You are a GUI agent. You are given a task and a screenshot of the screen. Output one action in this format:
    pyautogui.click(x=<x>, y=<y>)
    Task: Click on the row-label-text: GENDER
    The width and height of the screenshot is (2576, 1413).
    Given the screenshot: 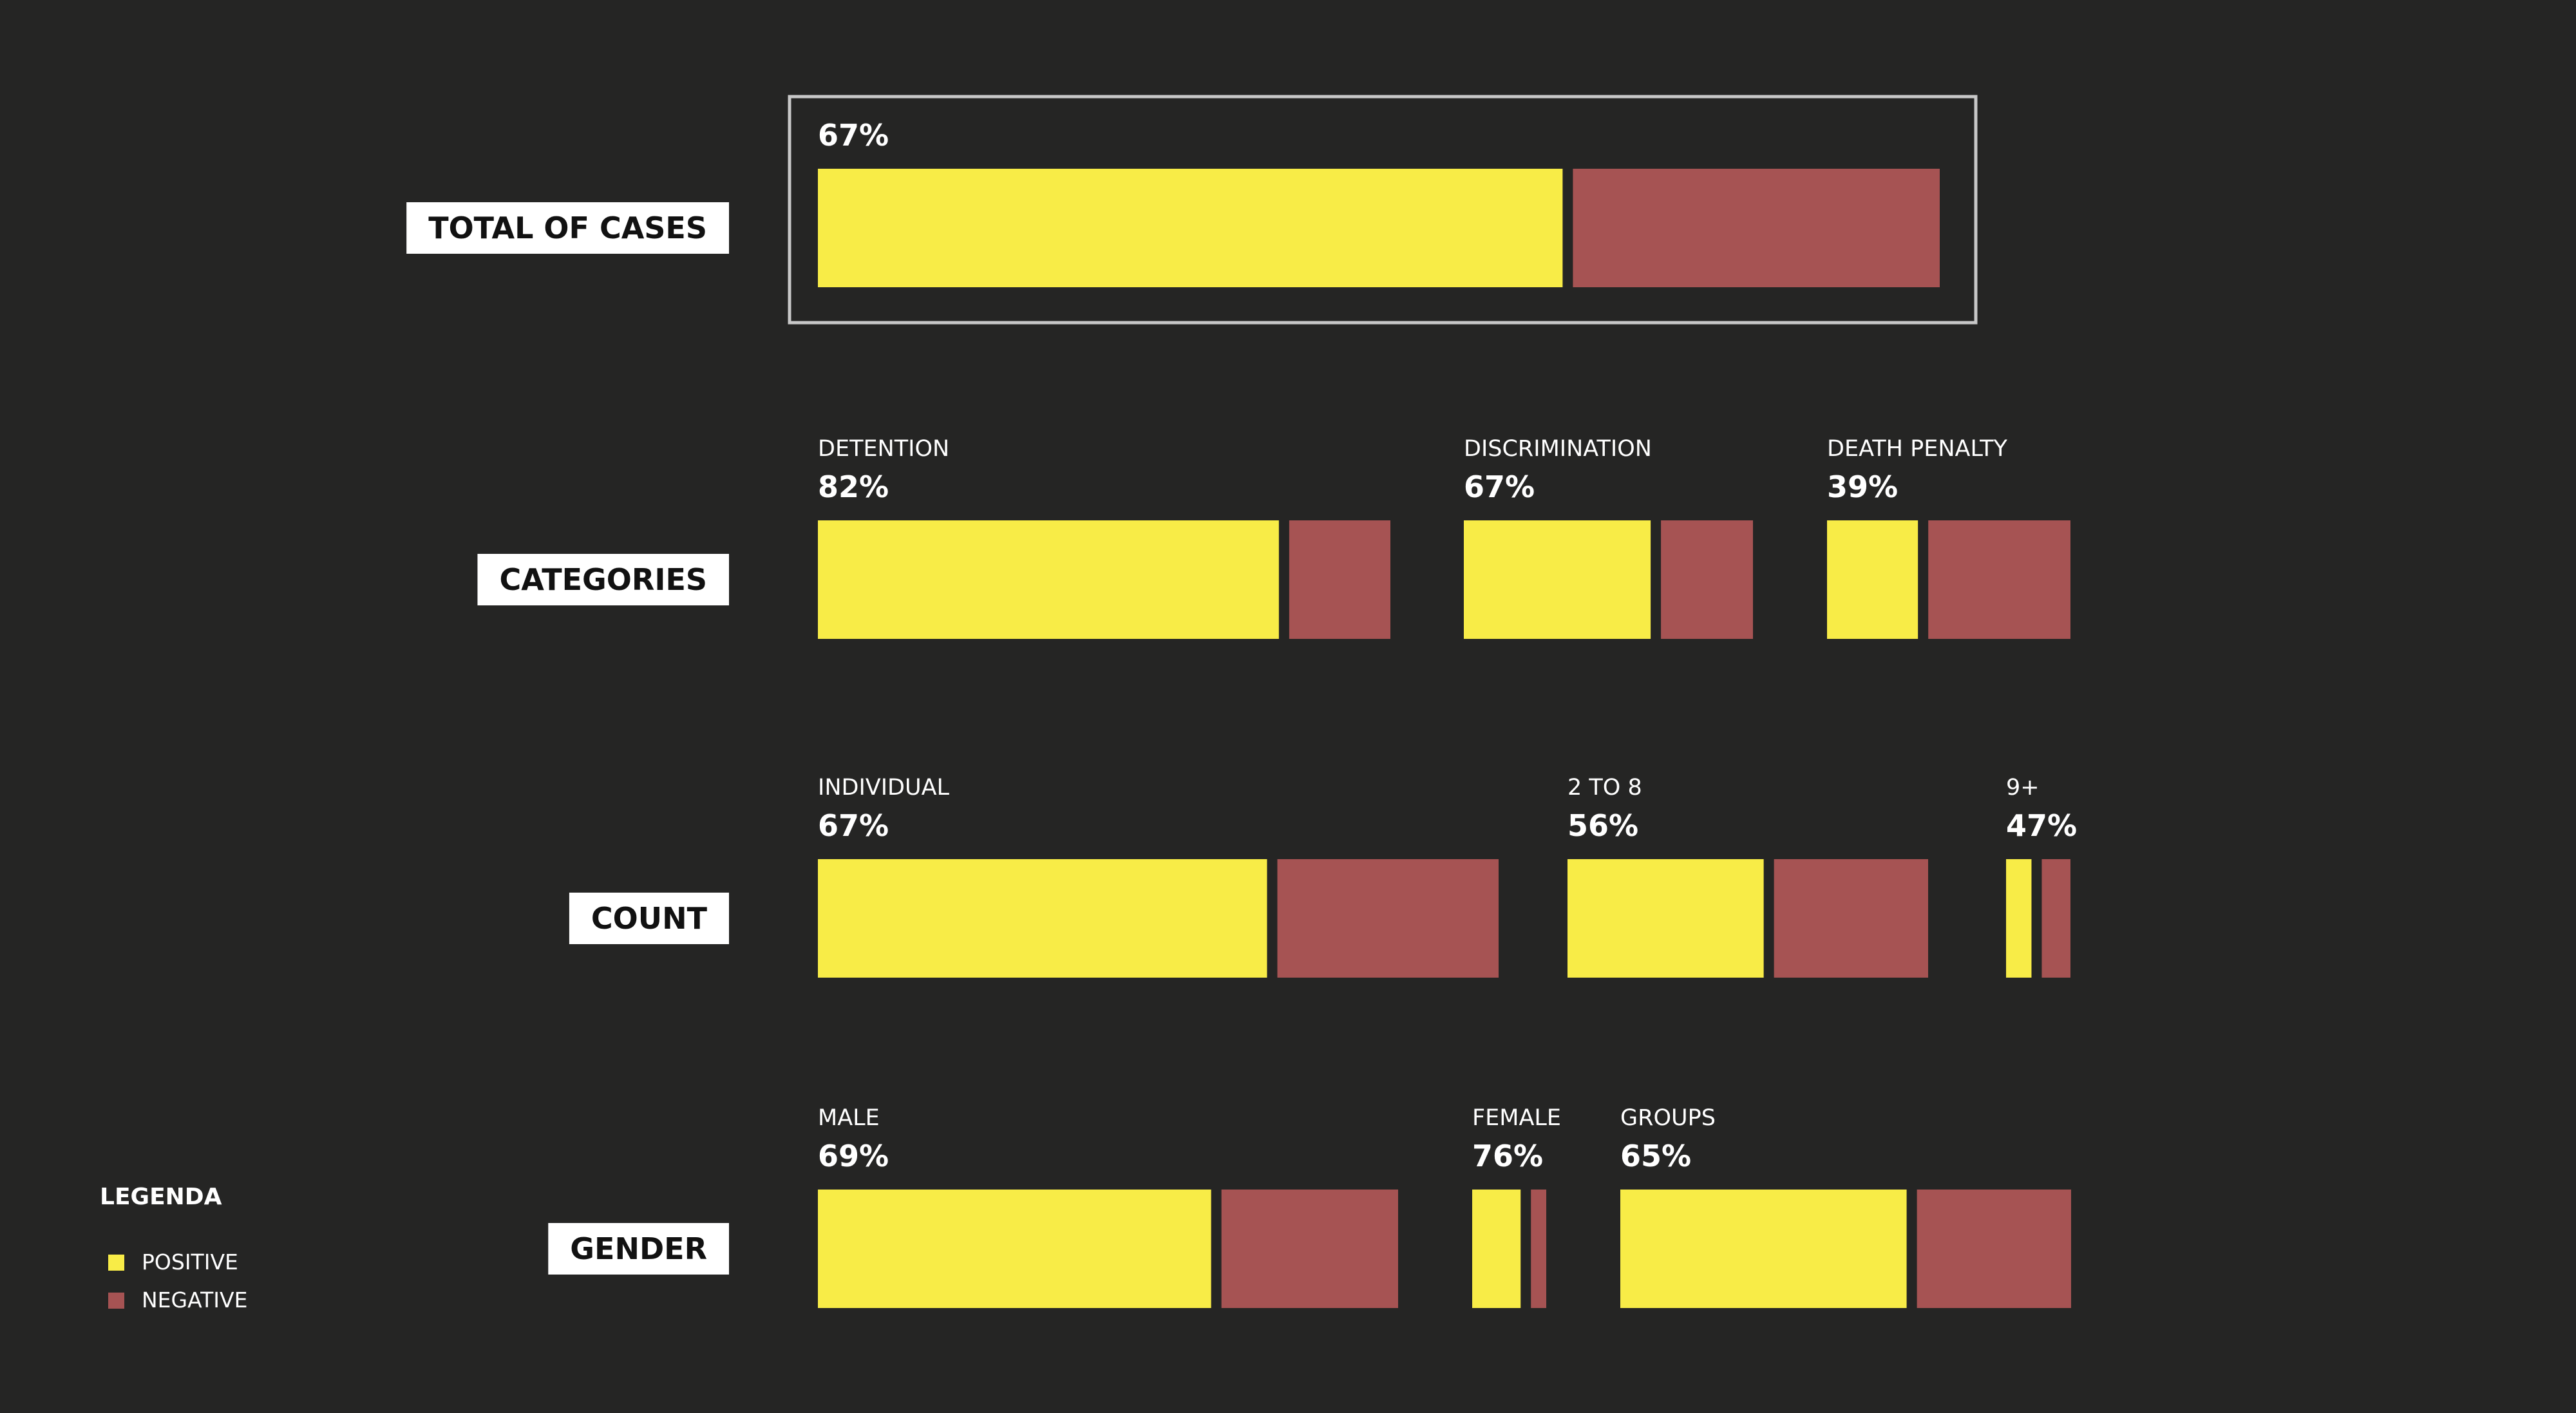 What is the action you would take?
    pyautogui.click(x=638, y=1248)
    